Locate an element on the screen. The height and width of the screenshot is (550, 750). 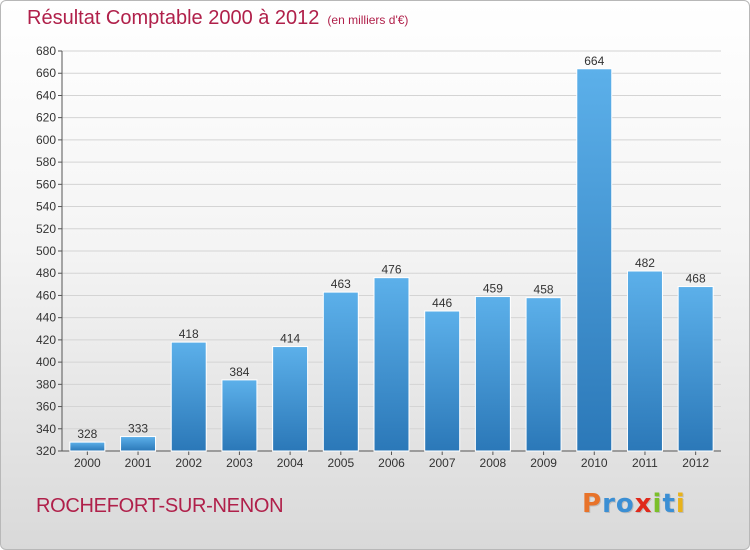
bar-value-label: 328 is located at coordinates (87, 434).